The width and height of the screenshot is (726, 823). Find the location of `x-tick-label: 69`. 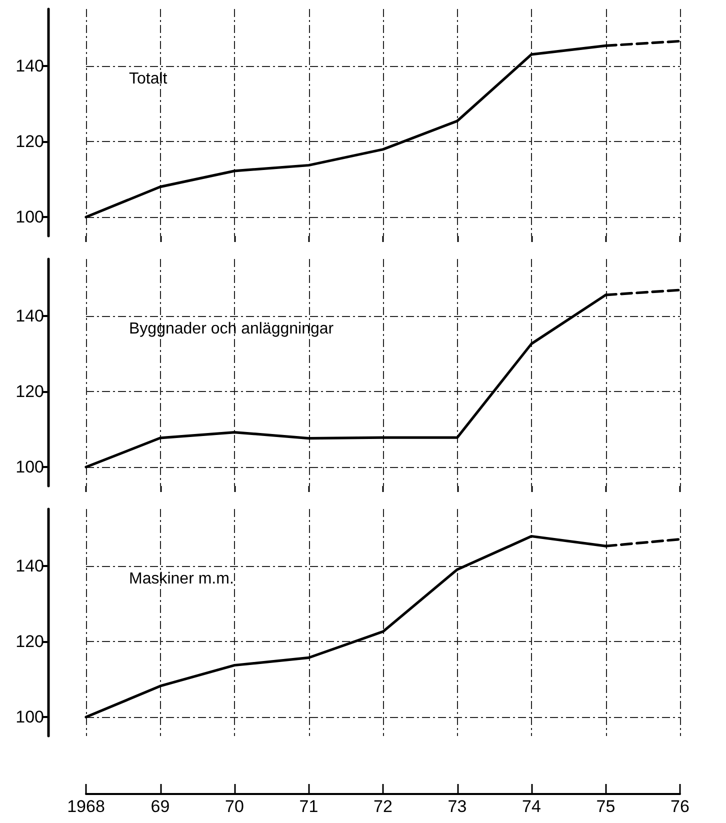

x-tick-label: 69 is located at coordinates (160, 806).